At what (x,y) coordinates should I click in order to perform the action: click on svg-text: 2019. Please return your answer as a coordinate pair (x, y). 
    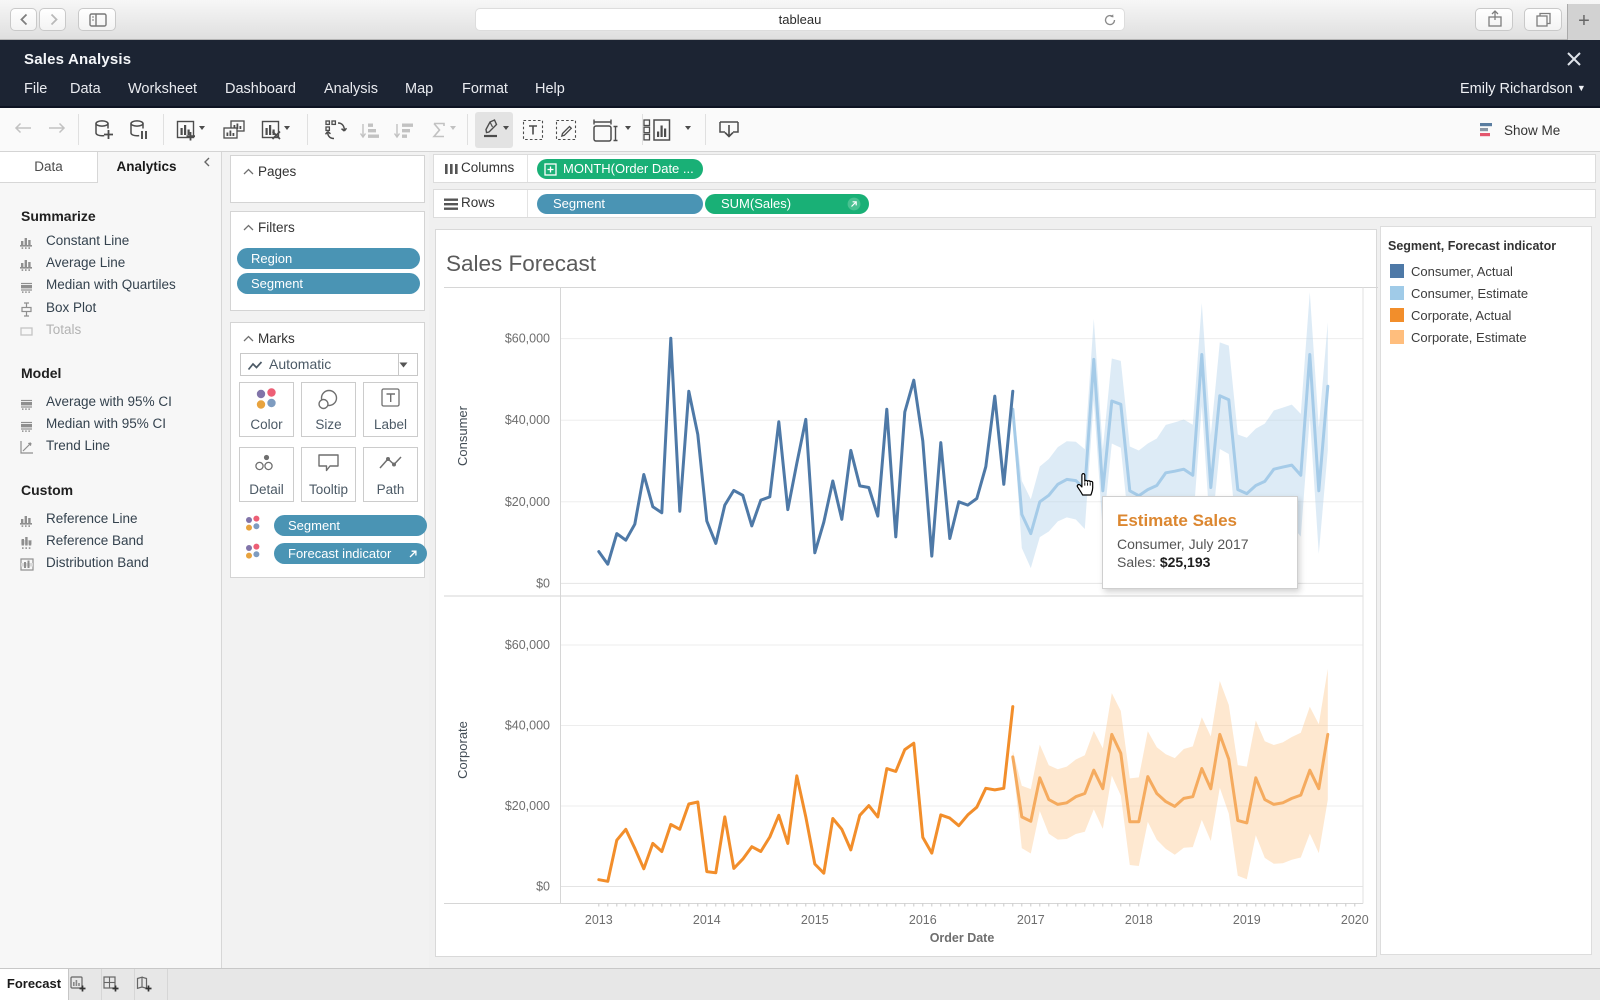
    Looking at the image, I should click on (1247, 920).